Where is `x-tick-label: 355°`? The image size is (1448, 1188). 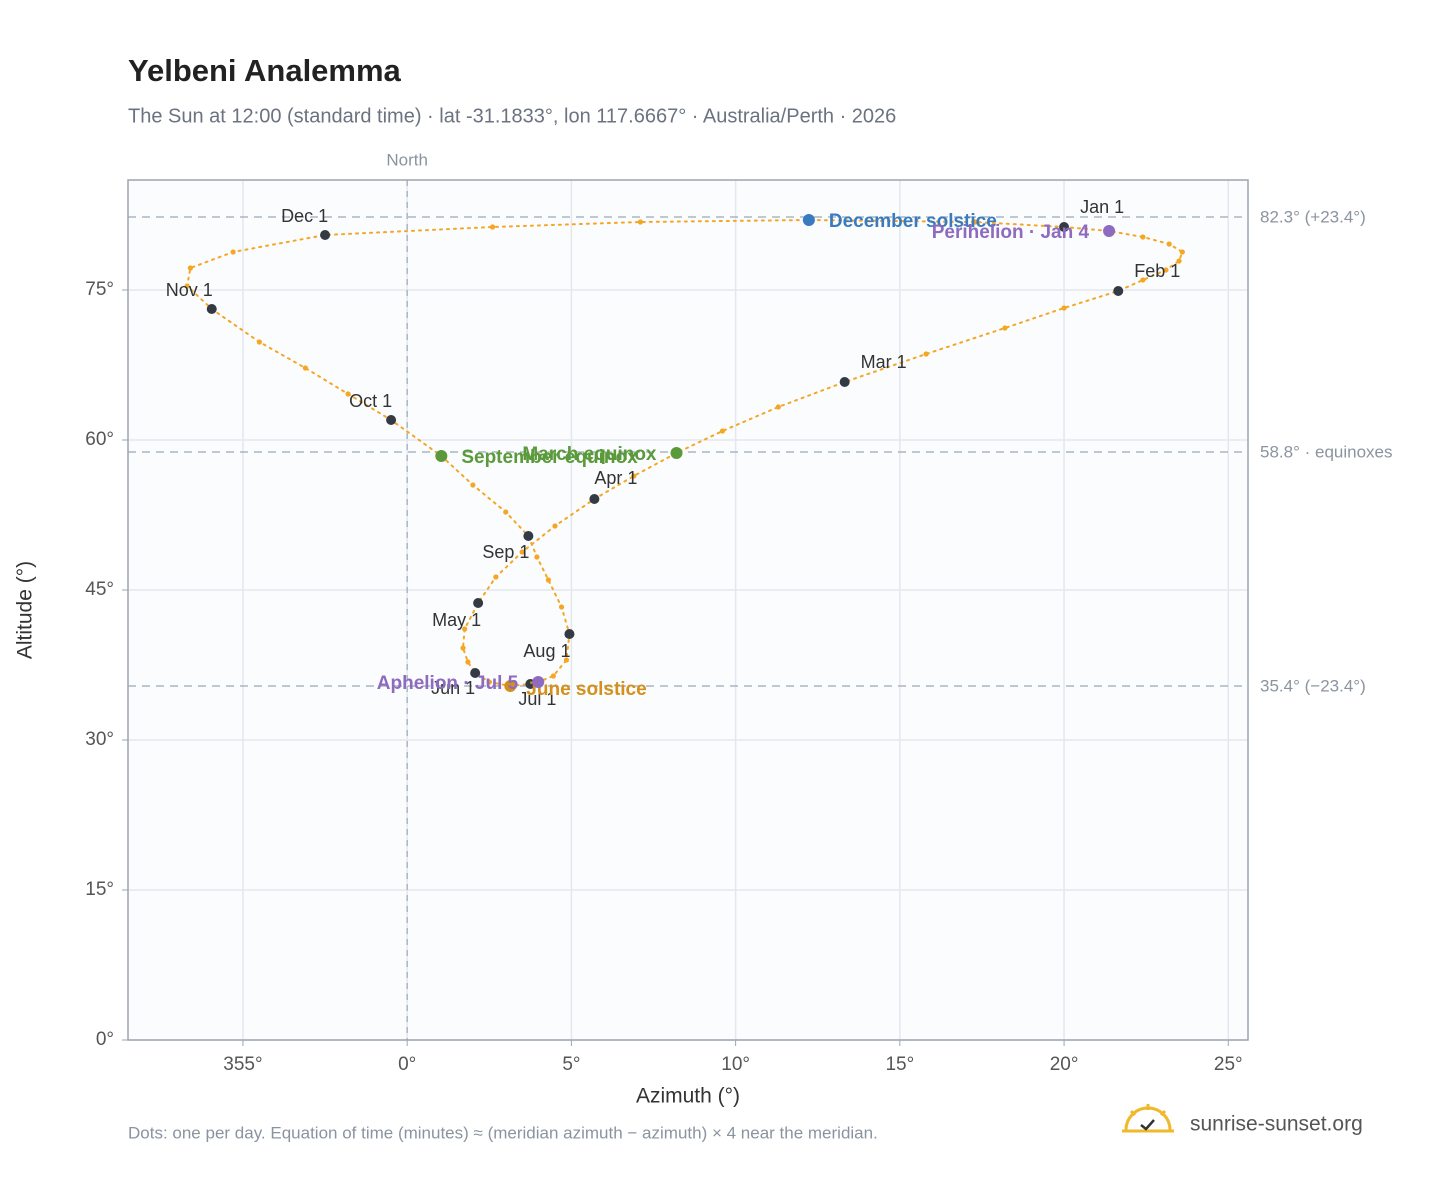 x-tick-label: 355° is located at coordinates (242, 1064).